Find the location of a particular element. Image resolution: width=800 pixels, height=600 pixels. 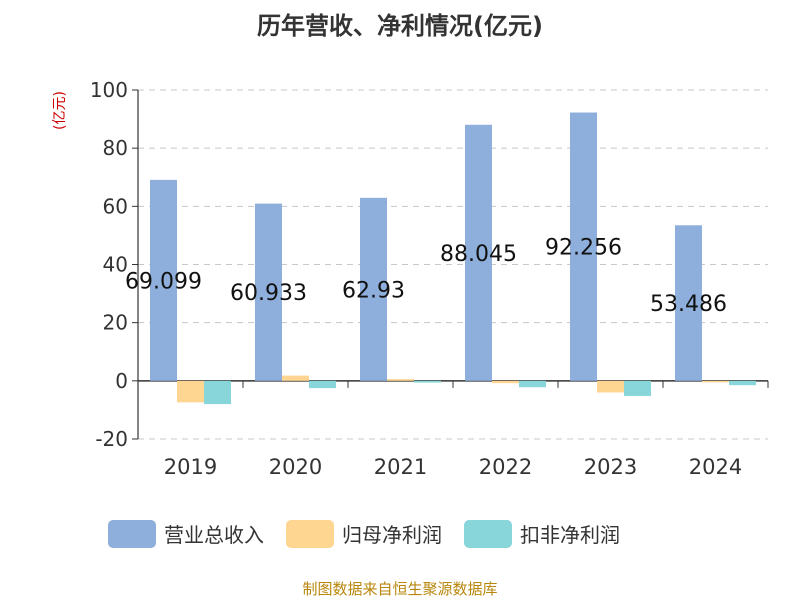

legend-item-net-profit: 归母净利润 is located at coordinates (364, 533).